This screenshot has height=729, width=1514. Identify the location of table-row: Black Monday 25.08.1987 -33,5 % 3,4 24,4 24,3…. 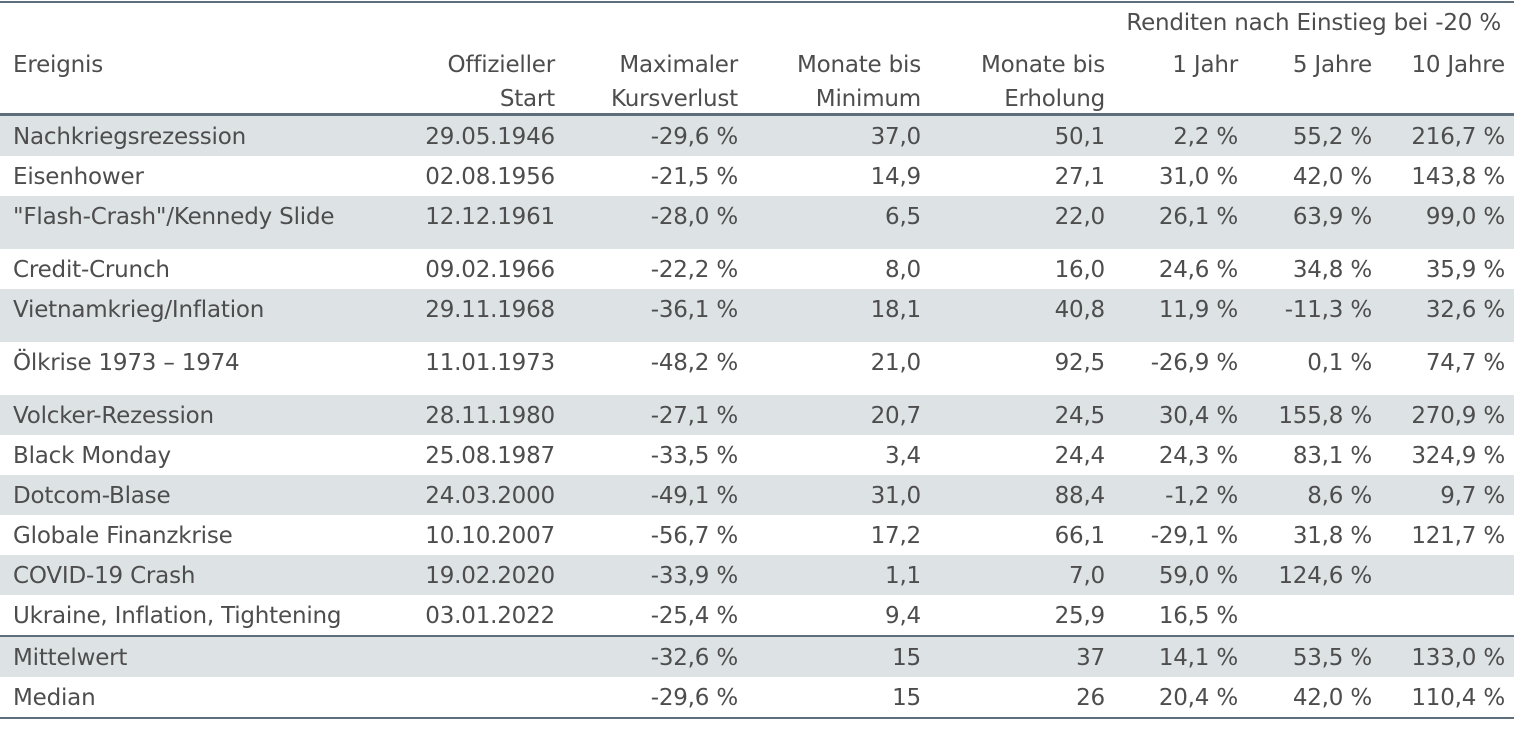
(757, 455).